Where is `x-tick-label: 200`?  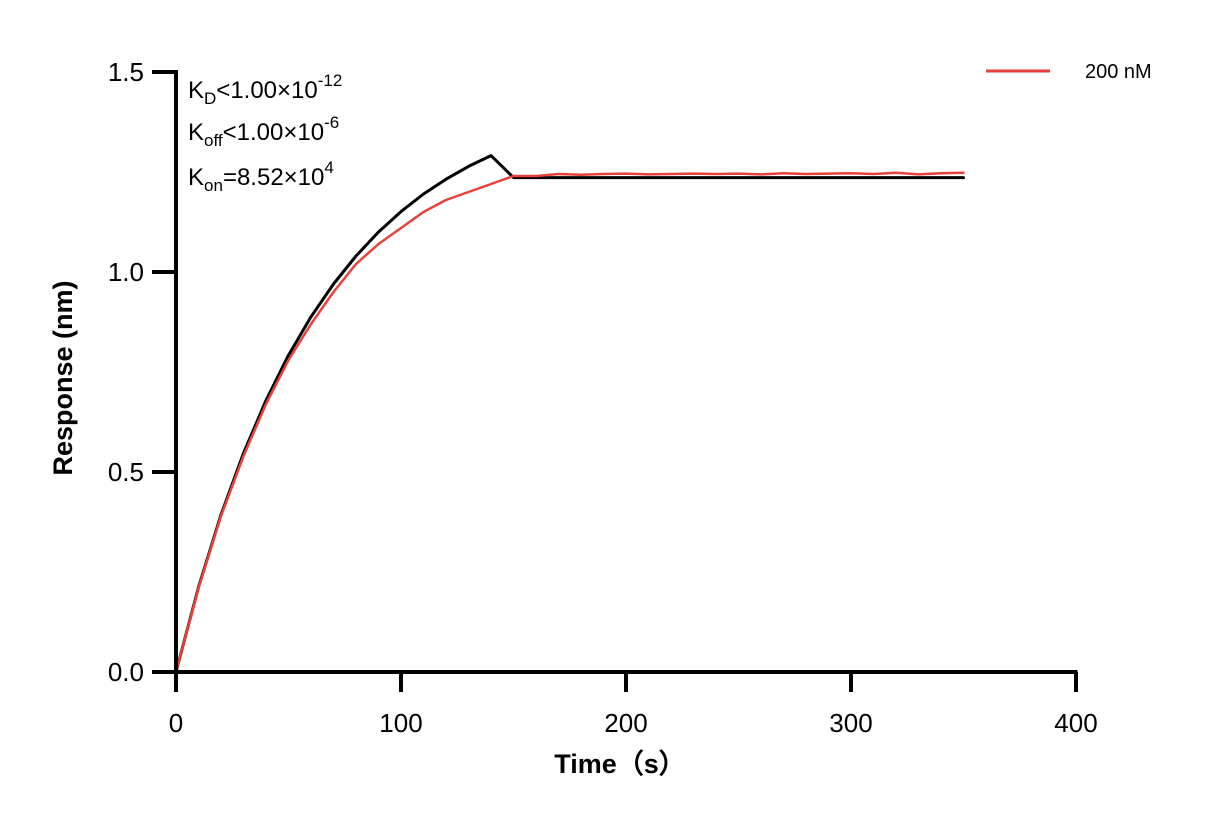 x-tick-label: 200 is located at coordinates (625, 723).